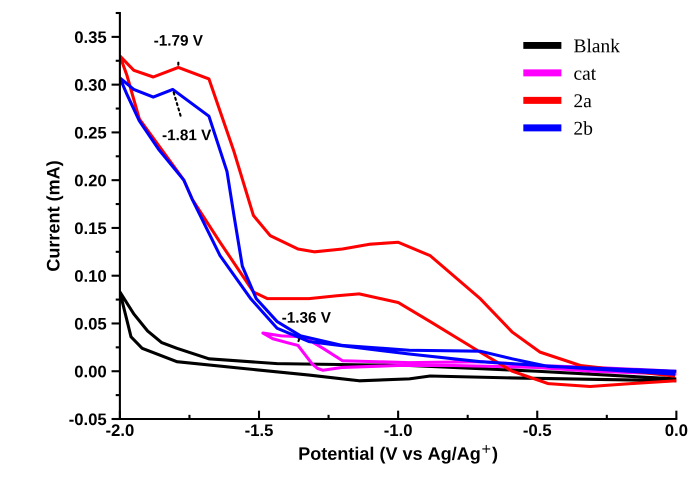 The height and width of the screenshot is (500, 693). Describe the element at coordinates (90, 372) in the screenshot. I see `y-tick-label: 0.00` at that location.